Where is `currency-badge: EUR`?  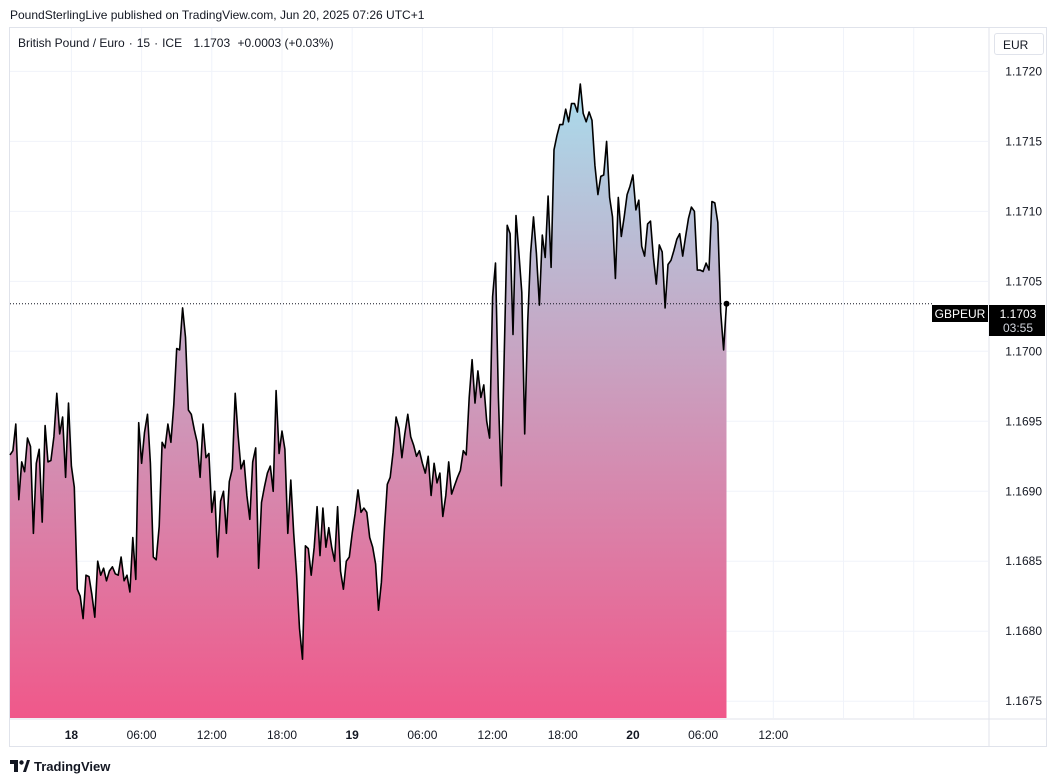 currency-badge: EUR is located at coordinates (1019, 44).